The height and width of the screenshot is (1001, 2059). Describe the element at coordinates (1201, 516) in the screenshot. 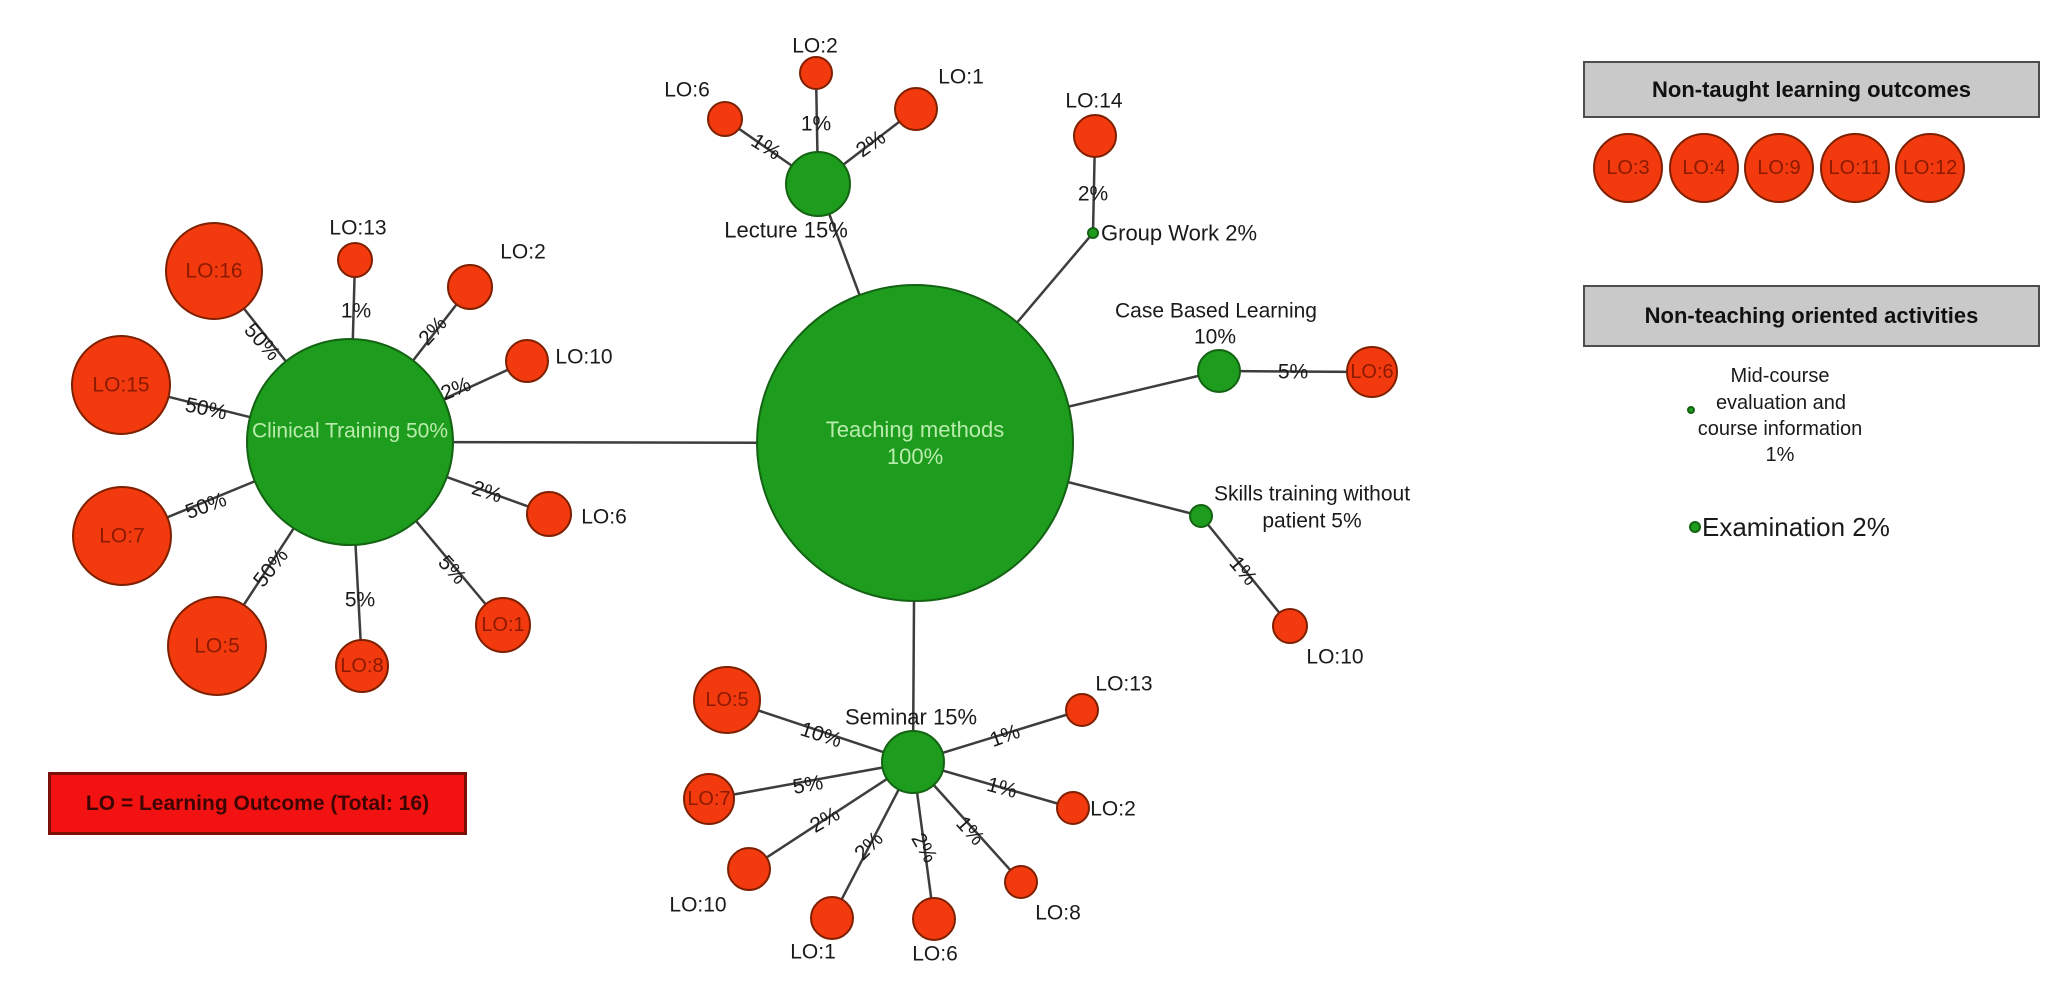

I see `node-skills-training` at that location.